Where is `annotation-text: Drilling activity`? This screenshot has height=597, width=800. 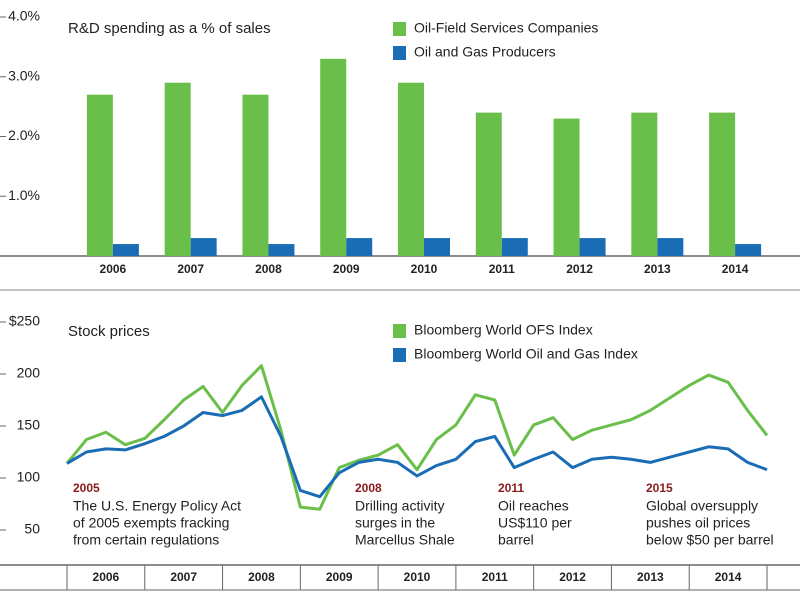 annotation-text: Drilling activity is located at coordinates (399, 506).